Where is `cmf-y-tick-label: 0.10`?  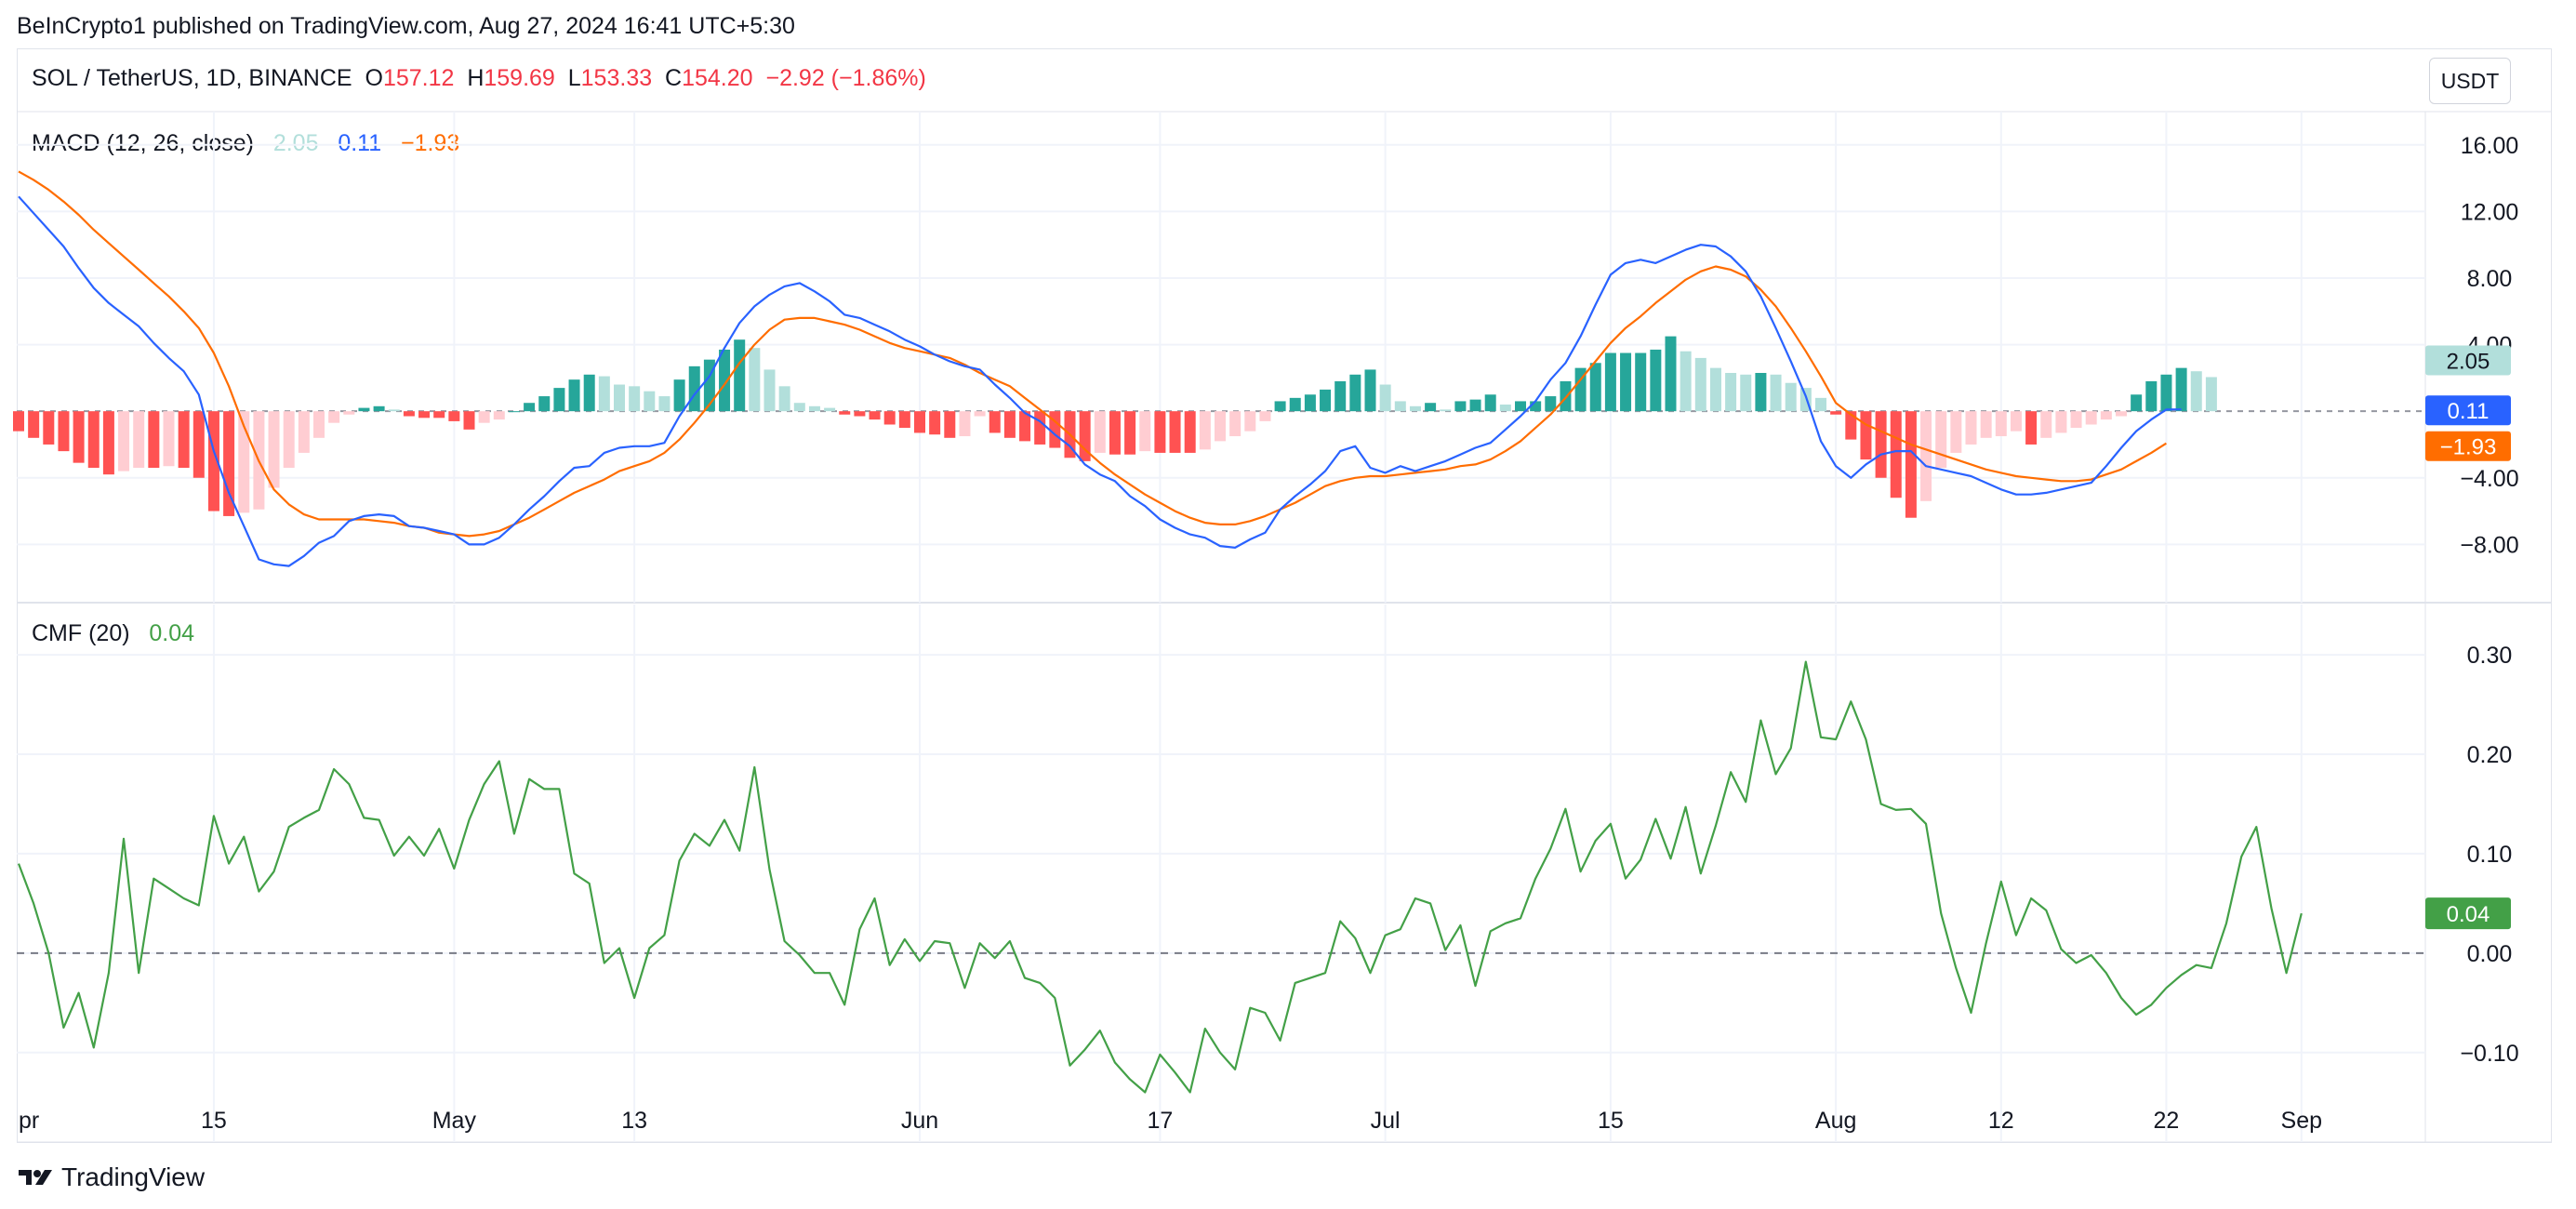
cmf-y-tick-label: 0.10 is located at coordinates (2490, 855).